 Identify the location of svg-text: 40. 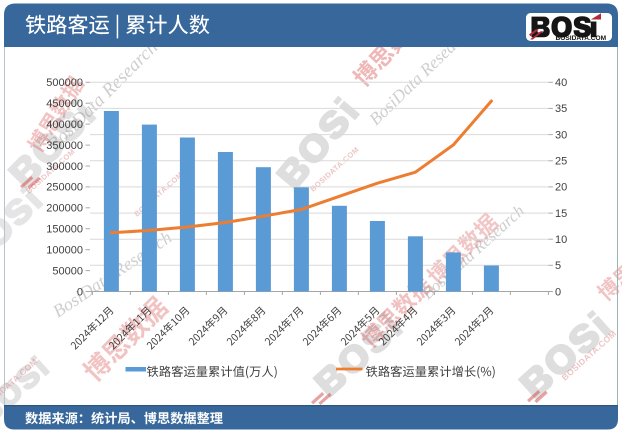
(561, 83).